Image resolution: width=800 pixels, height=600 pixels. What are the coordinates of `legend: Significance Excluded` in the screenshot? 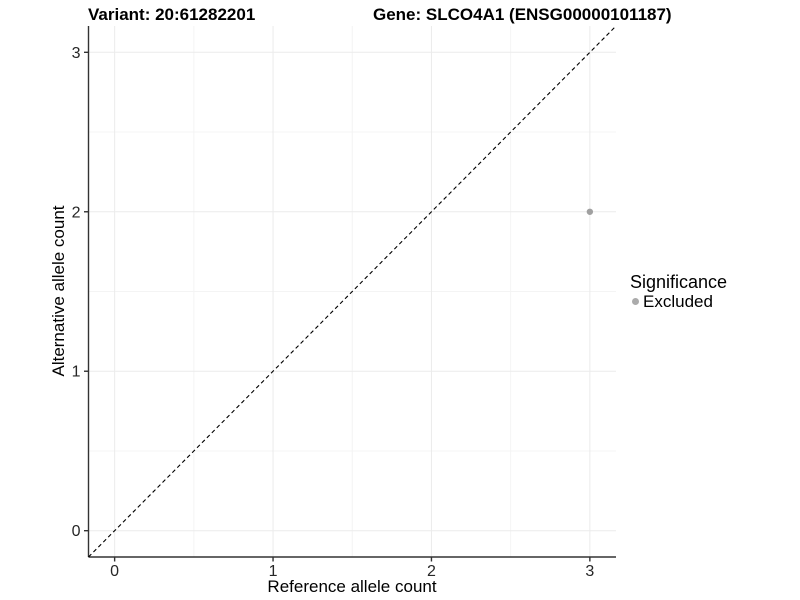 It's located at (679, 291).